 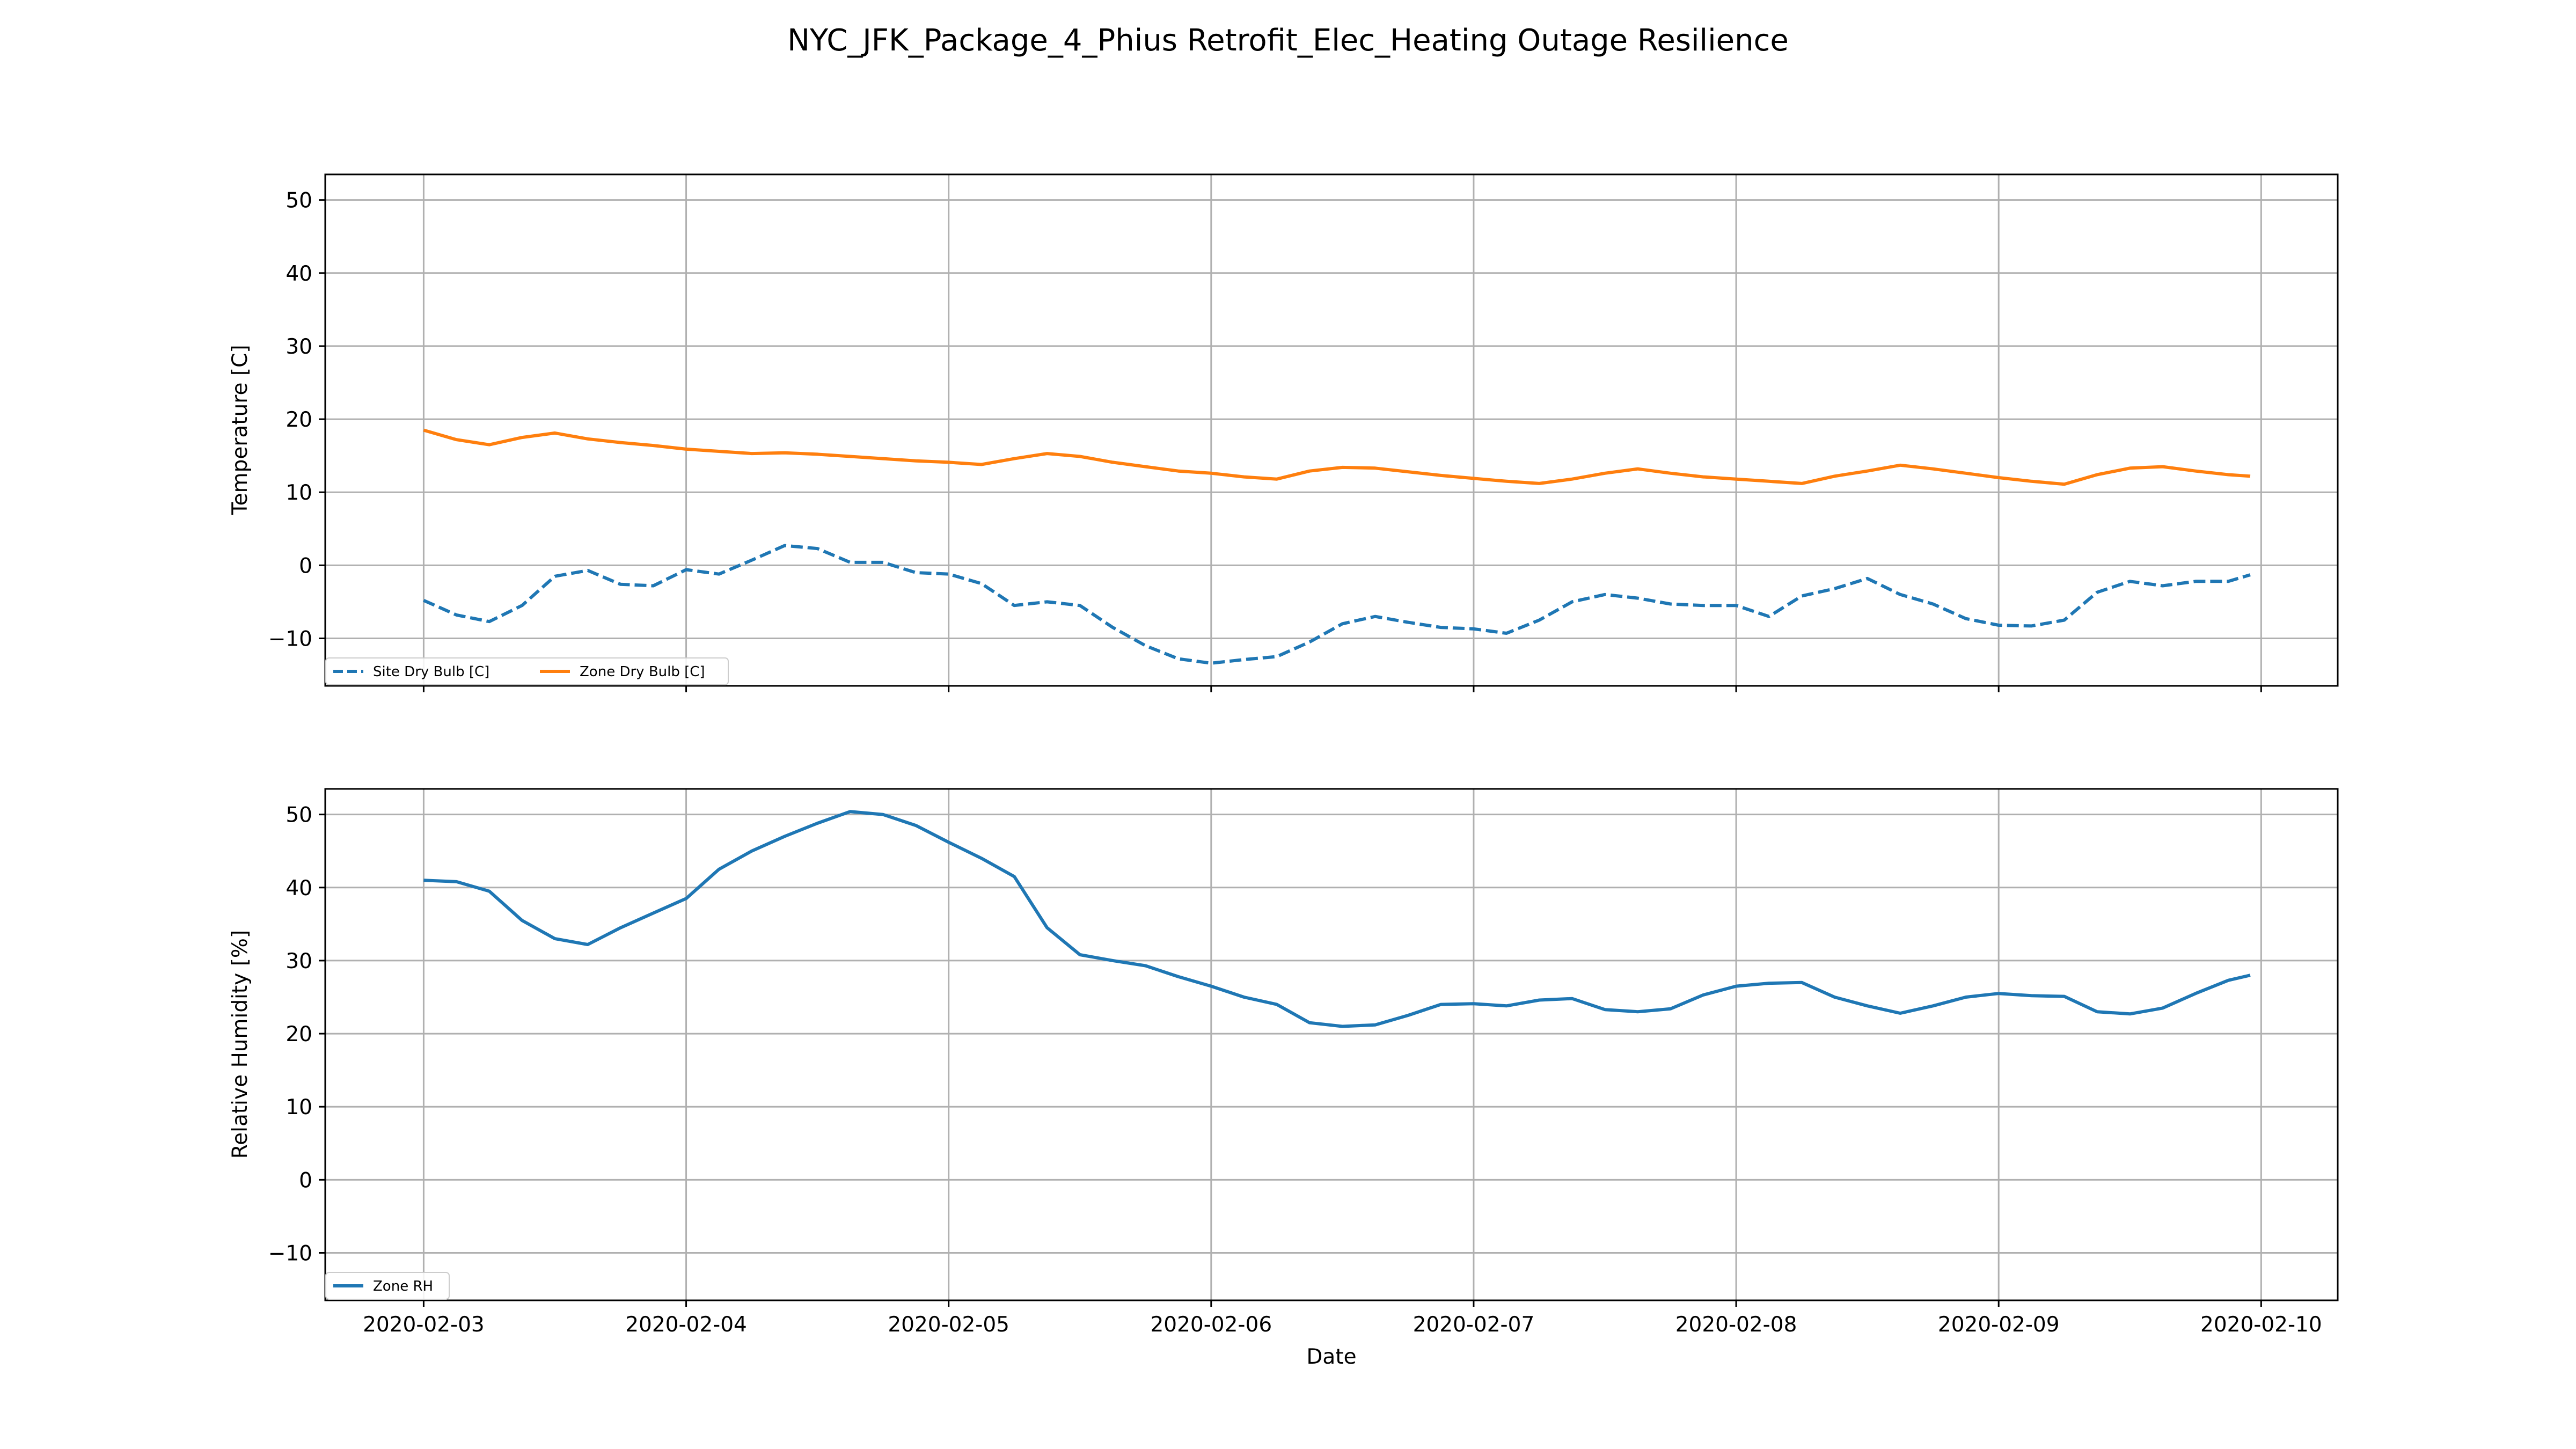 What do you see at coordinates (1211, 1325) in the screenshot?
I see `x-tick-label: 2020-02-06` at bounding box center [1211, 1325].